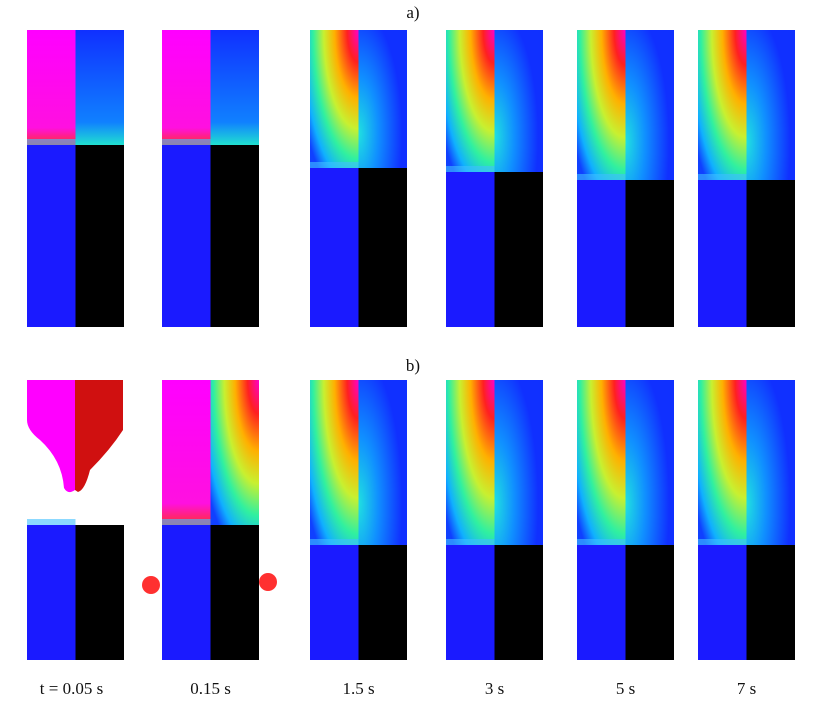 This screenshot has height=705, width=827. What do you see at coordinates (210, 688) in the screenshot?
I see `time-label: 0.15 s` at bounding box center [210, 688].